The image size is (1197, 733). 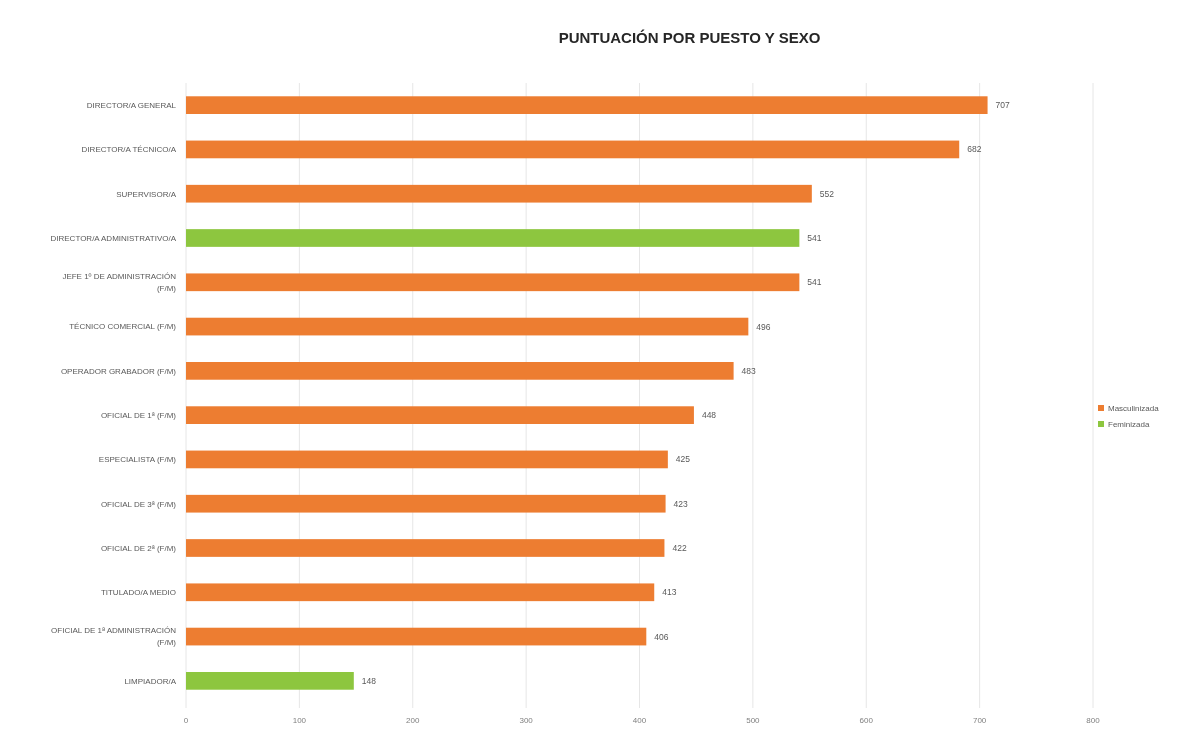 I want to click on y-tick-label: OFICIAL DE 1ª ADMINISTRACIÓN (F/M), so click(x=114, y=637).